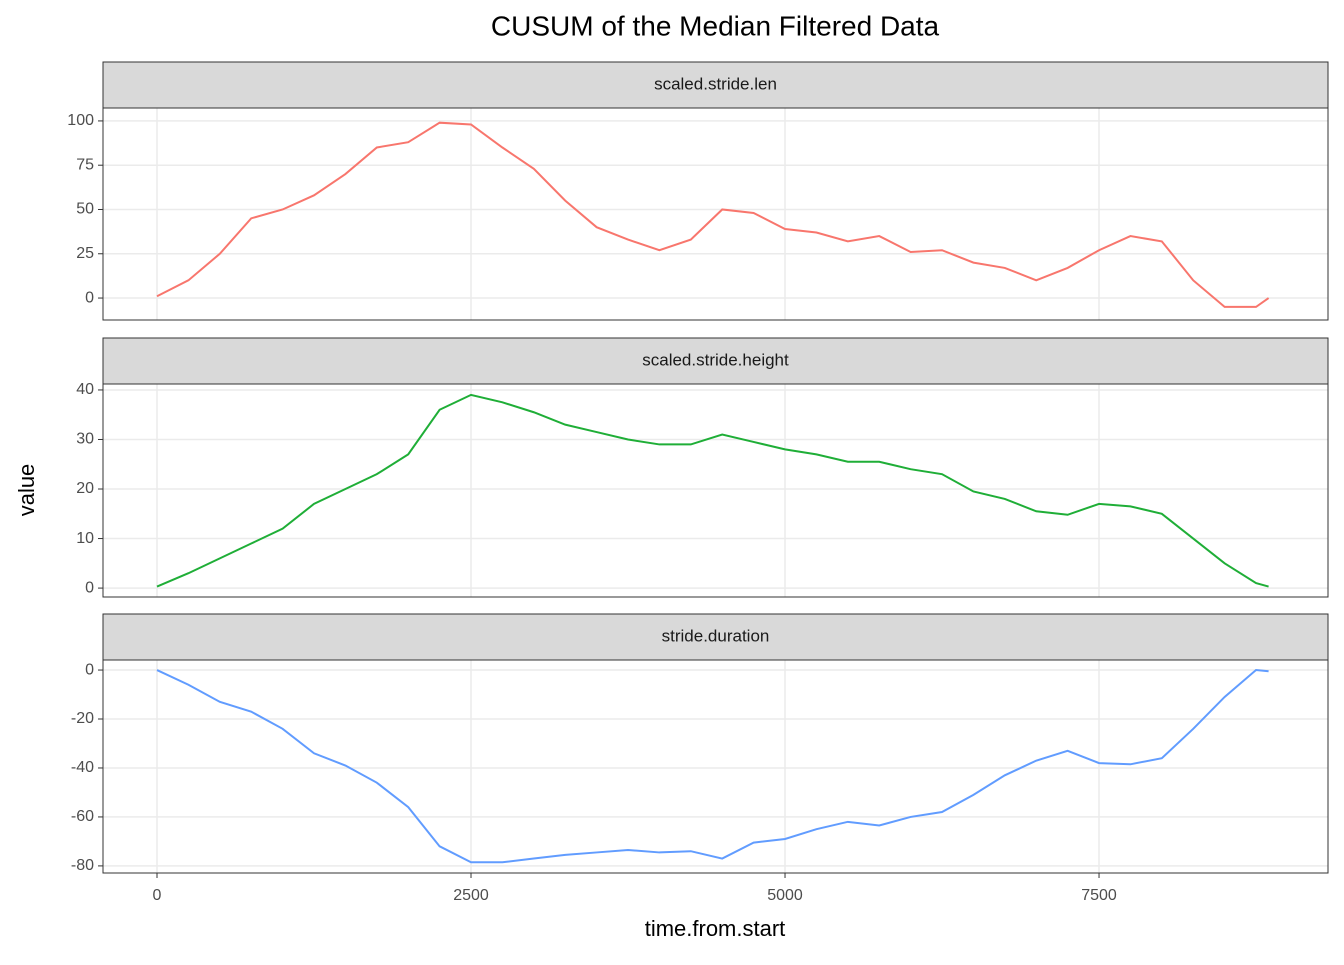 The height and width of the screenshot is (965, 1344). I want to click on y-tick-label: 100, so click(80, 120).